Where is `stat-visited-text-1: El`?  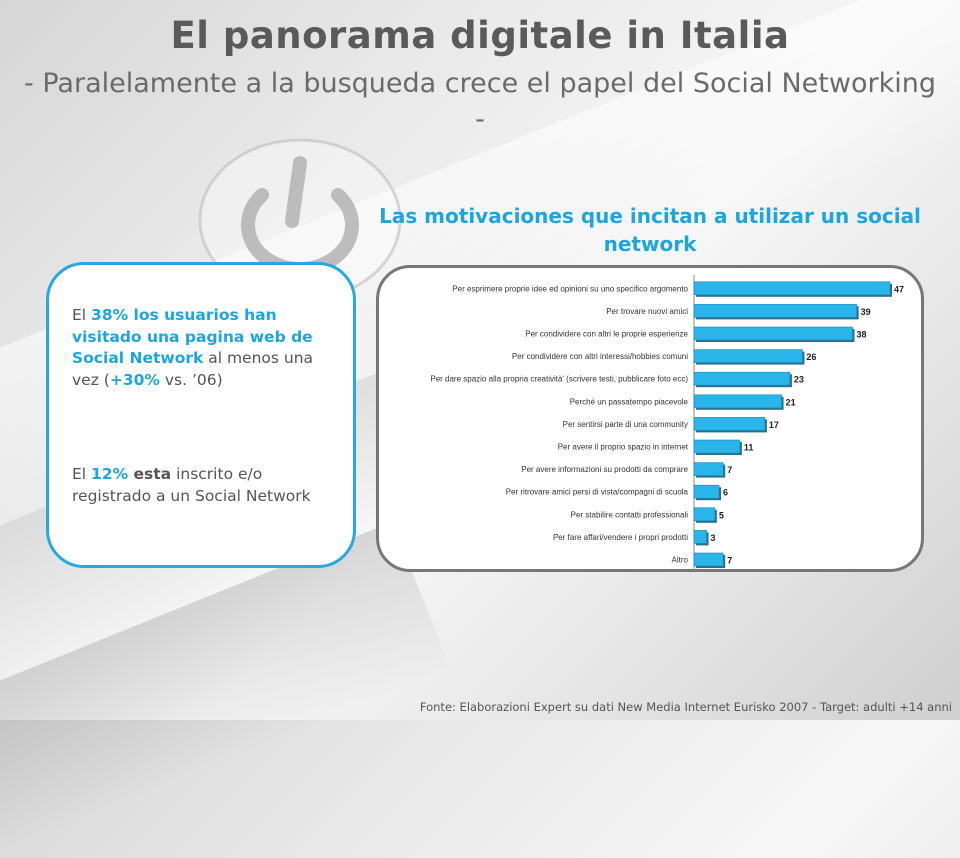
stat-visited-text-1: El is located at coordinates (82, 315).